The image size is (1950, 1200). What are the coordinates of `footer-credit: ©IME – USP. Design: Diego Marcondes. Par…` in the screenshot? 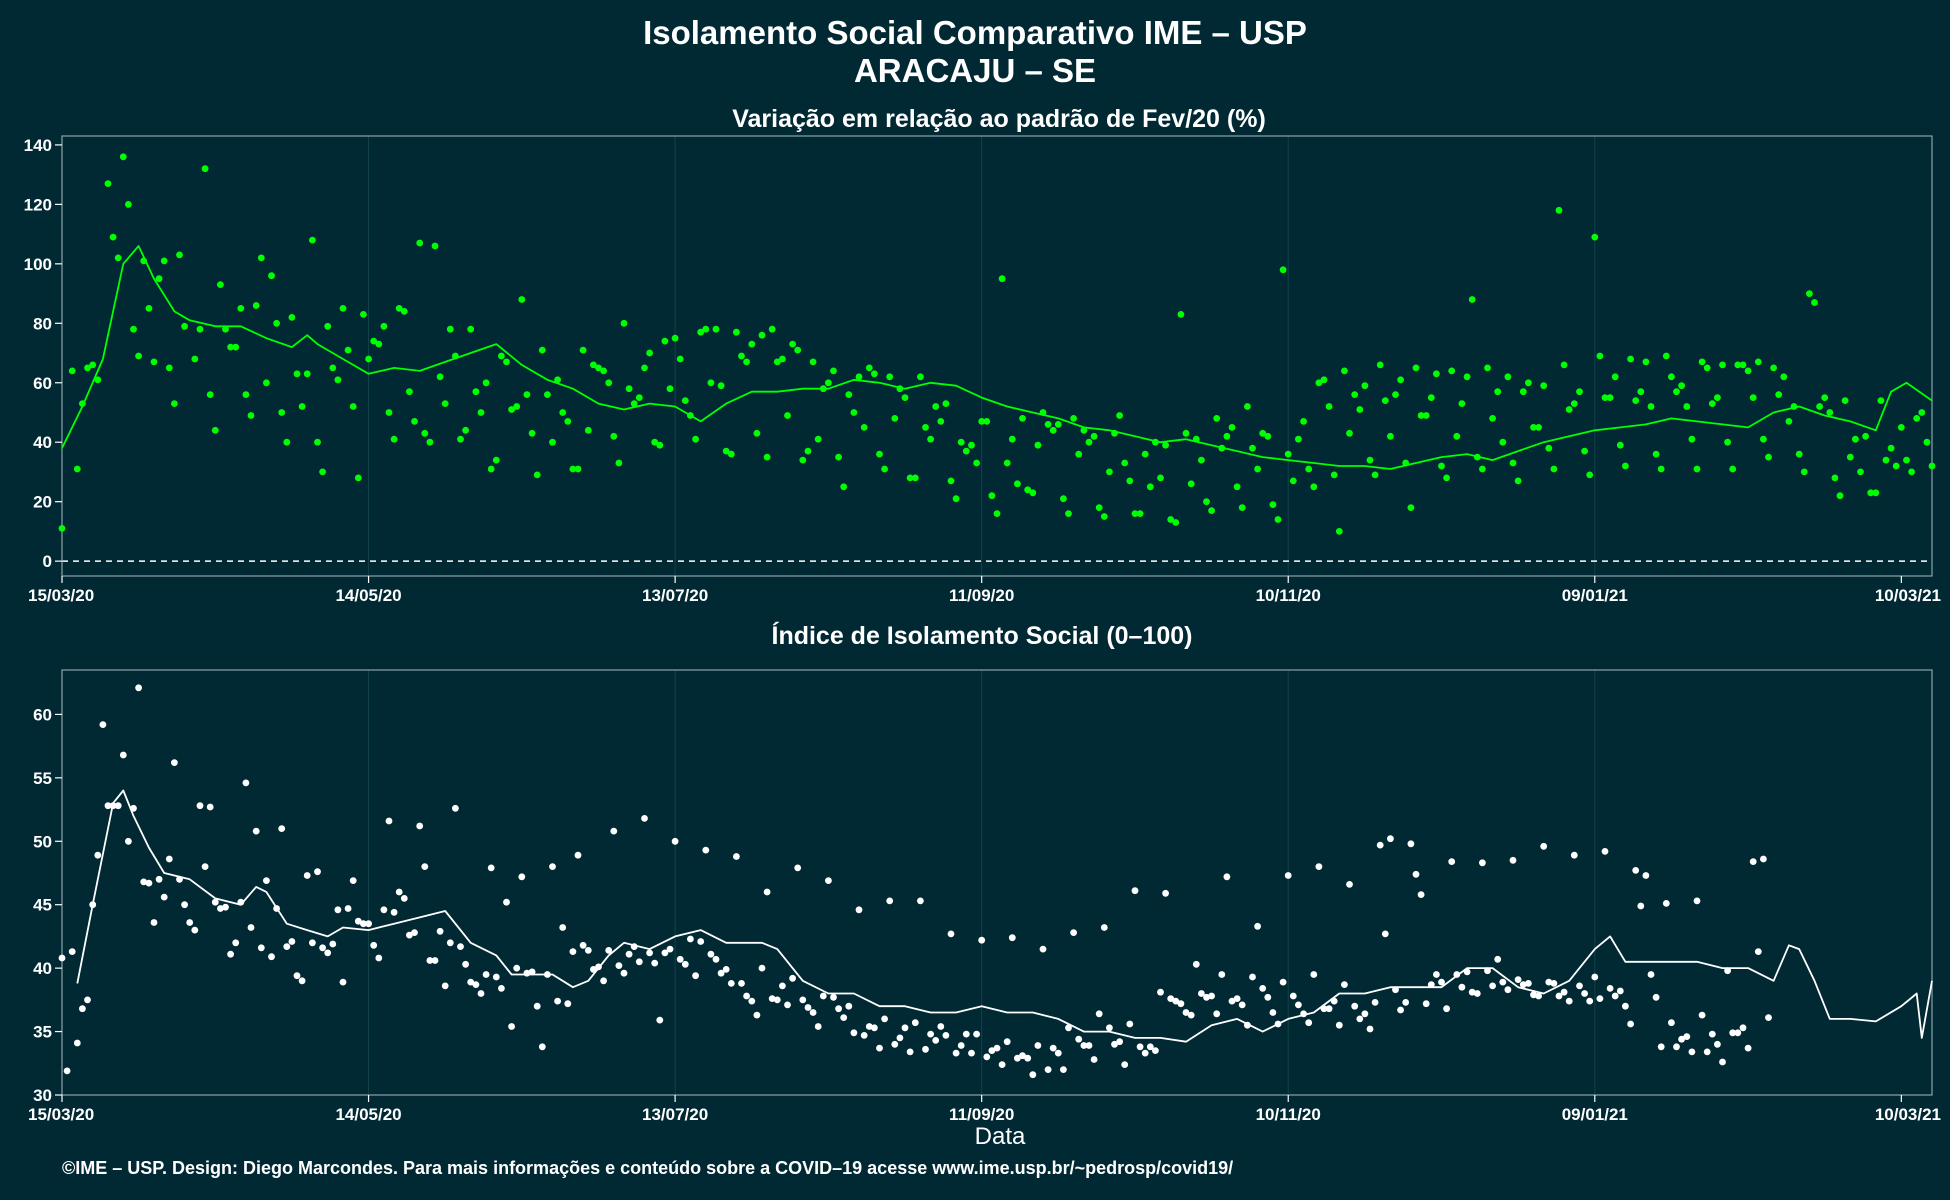 It's located at (648, 1168).